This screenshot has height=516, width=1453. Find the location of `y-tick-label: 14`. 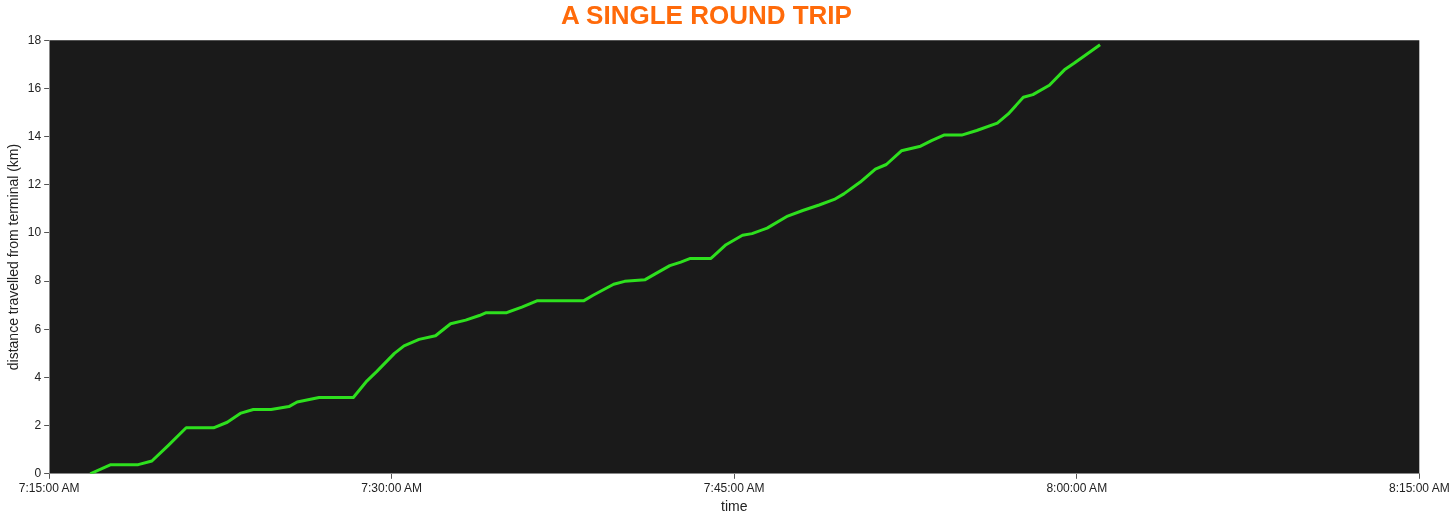

y-tick-label: 14 is located at coordinates (34, 135).